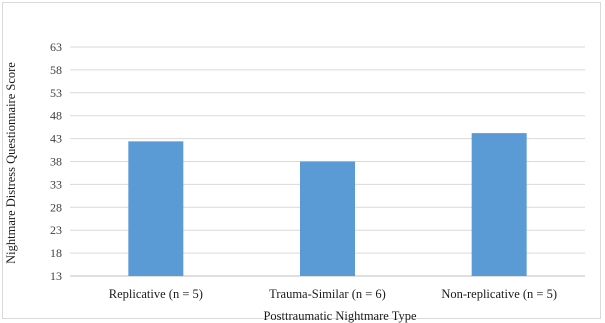 Image resolution: width=605 pixels, height=323 pixels. Describe the element at coordinates (56, 184) in the screenshot. I see `y-tick-label: 33` at that location.